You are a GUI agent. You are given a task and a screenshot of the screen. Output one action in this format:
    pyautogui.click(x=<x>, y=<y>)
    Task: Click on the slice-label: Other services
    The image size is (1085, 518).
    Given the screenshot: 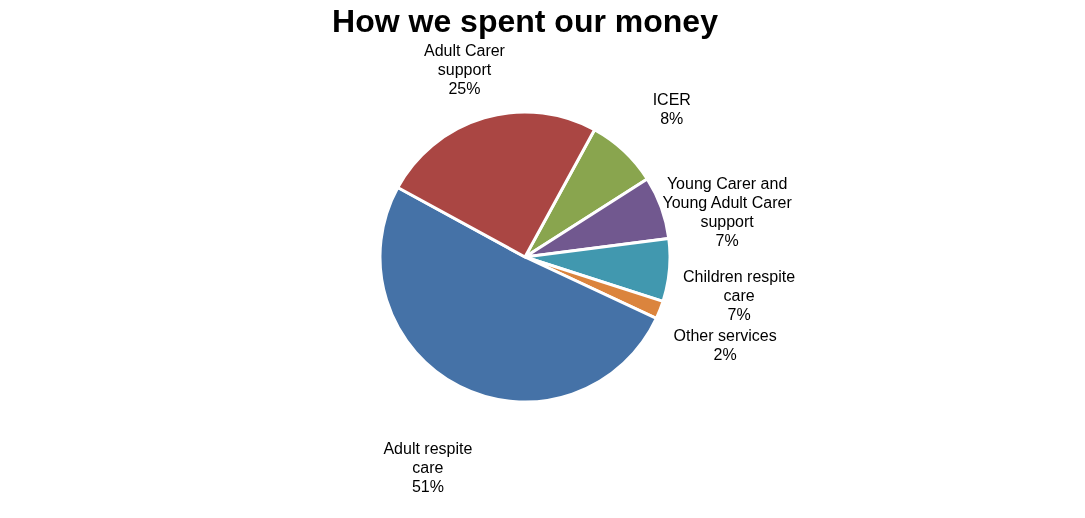 What is the action you would take?
    pyautogui.click(x=725, y=335)
    